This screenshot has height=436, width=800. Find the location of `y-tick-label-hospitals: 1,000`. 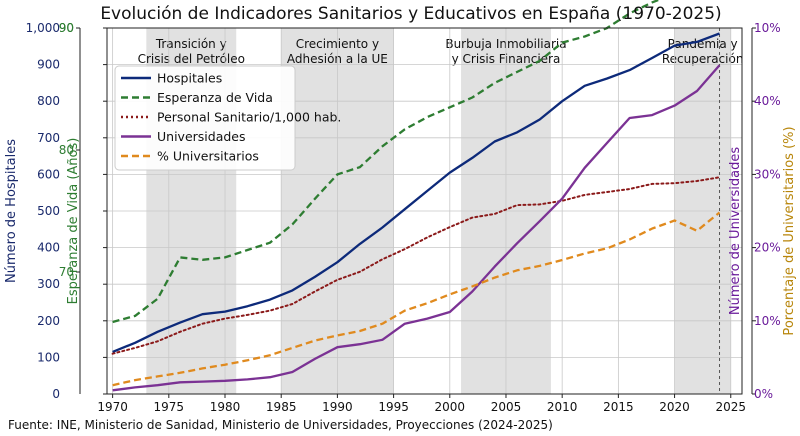

y-tick-label-hospitals: 1,000 is located at coordinates (43, 28).